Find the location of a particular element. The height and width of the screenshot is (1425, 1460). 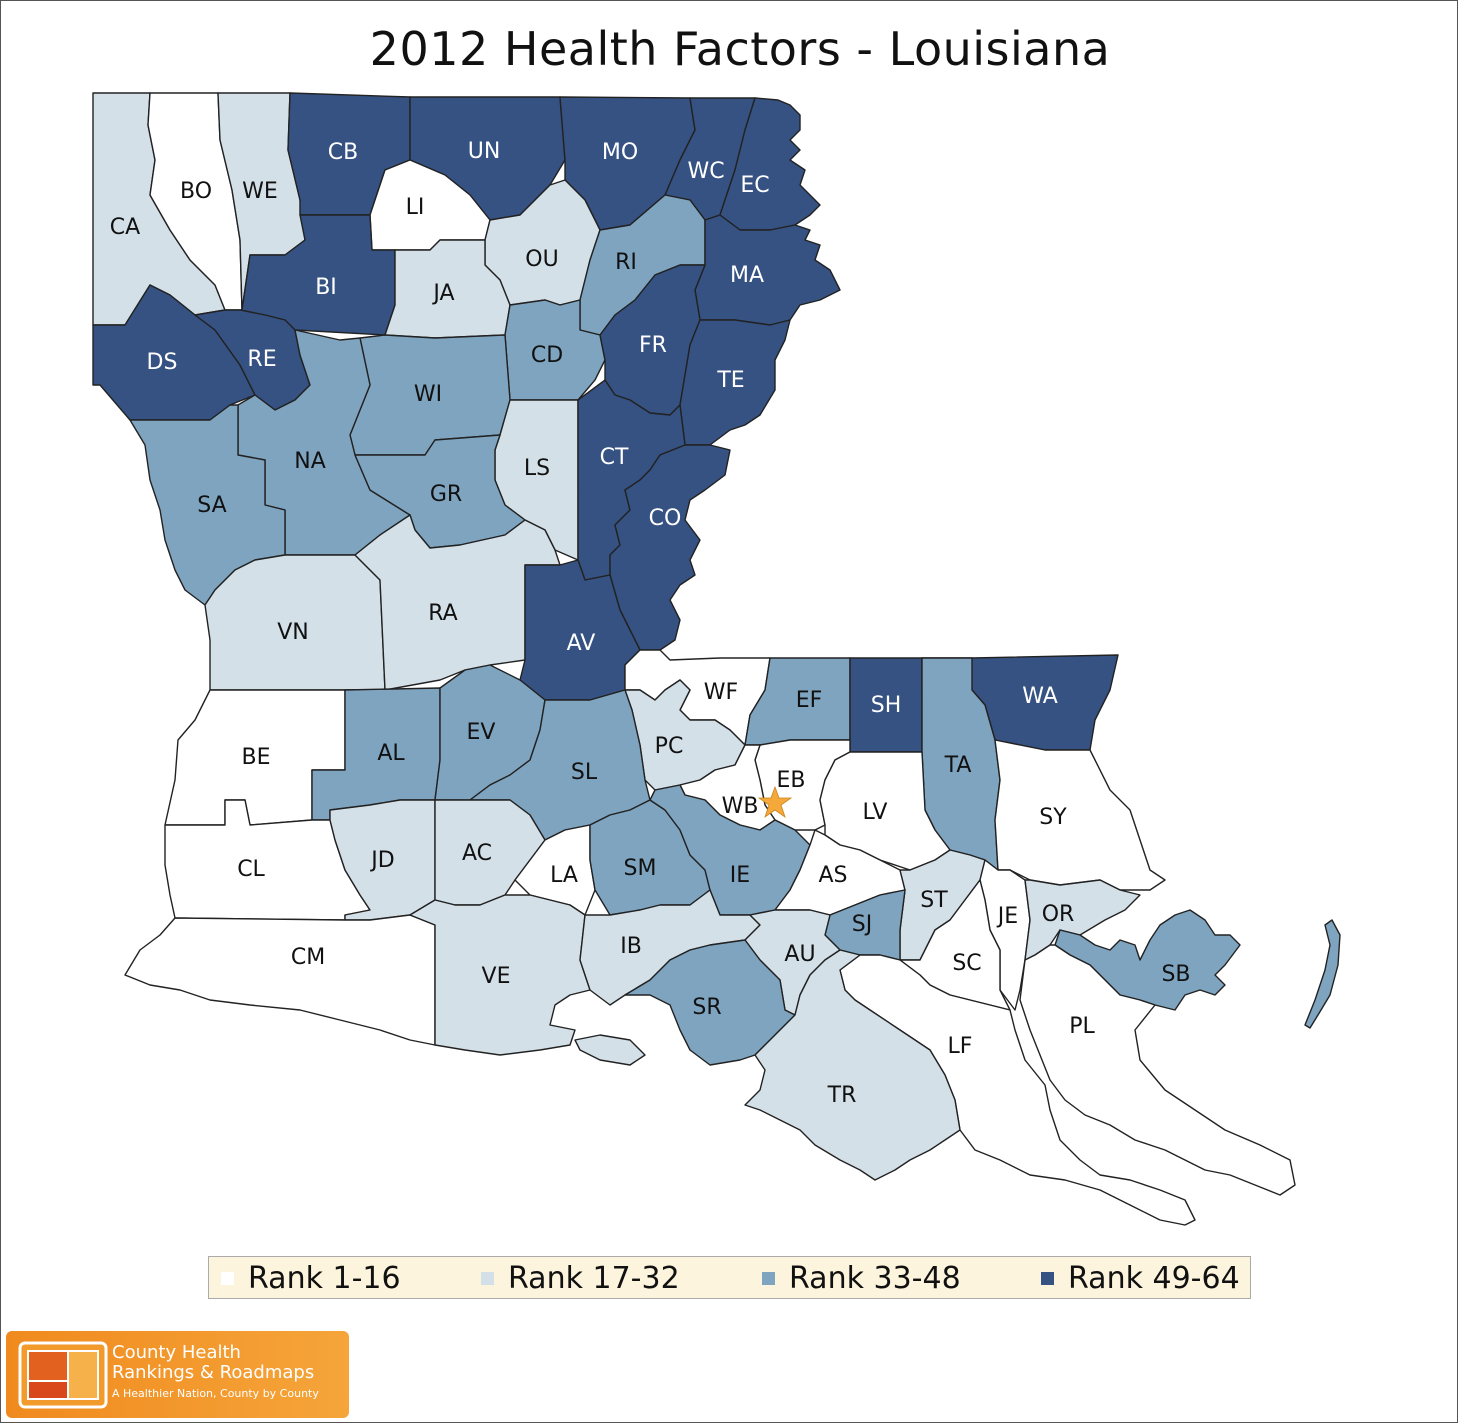

parish-label-we: WE is located at coordinates (260, 191).